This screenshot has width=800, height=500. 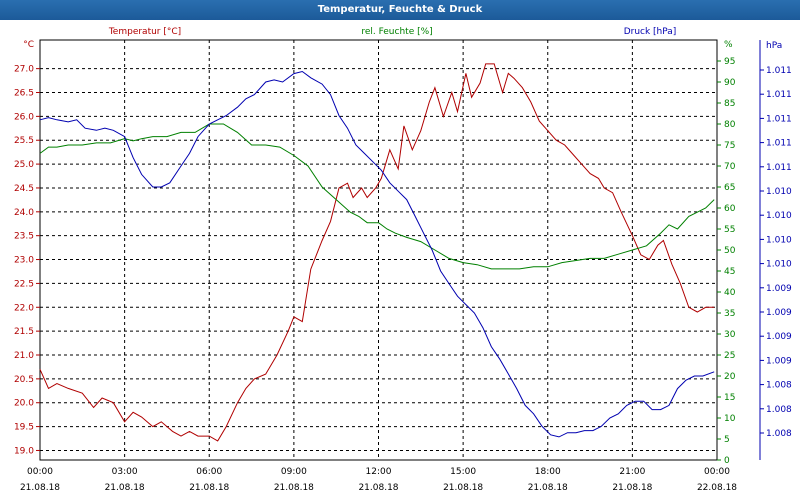 I want to click on hum-tick-label: 40, so click(x=730, y=293).